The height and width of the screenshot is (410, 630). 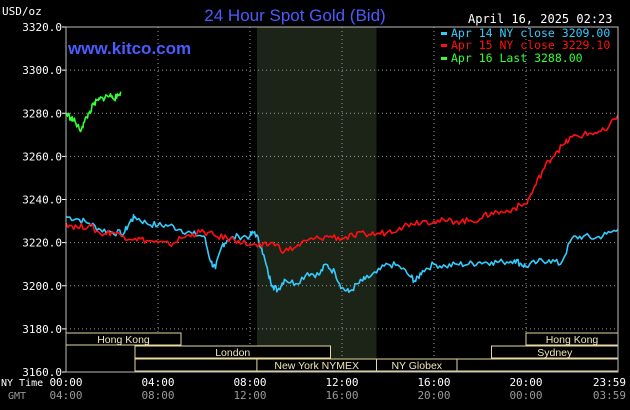 I want to click on series-line, so click(x=93, y=112).